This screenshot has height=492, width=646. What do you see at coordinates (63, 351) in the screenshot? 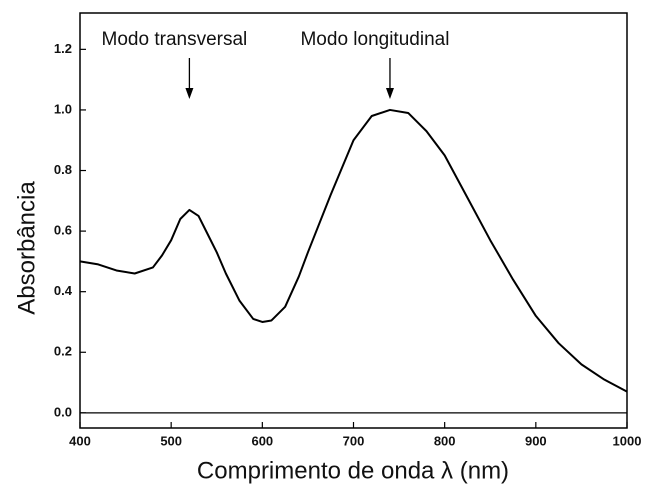
I see `y-tick-label: 0.2` at bounding box center [63, 351].